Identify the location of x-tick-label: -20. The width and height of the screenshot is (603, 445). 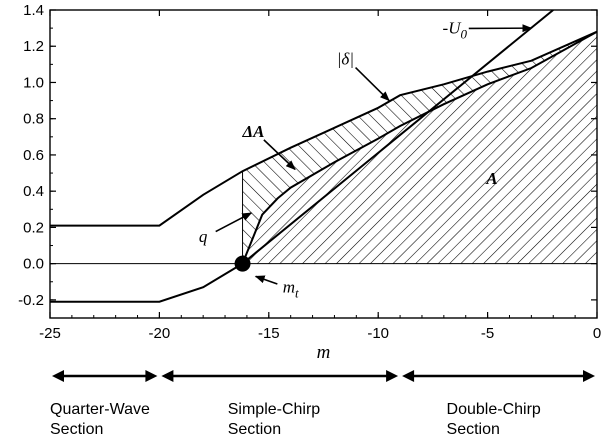
(160, 333).